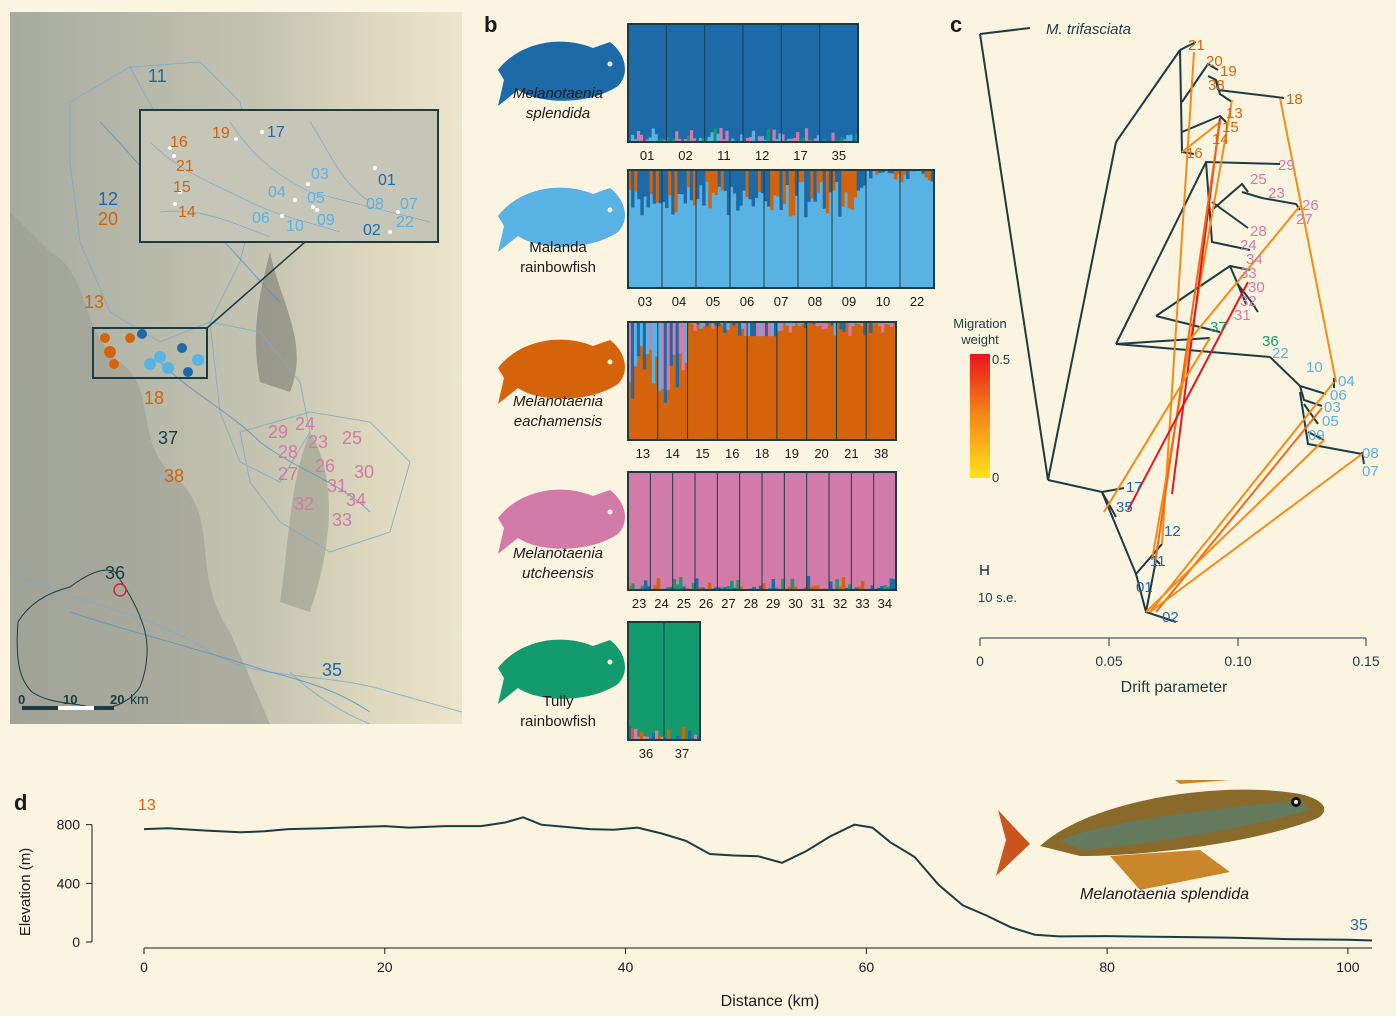 The image size is (1396, 1016). Describe the element at coordinates (773, 603) in the screenshot. I see `site-tick-label: 29` at that location.